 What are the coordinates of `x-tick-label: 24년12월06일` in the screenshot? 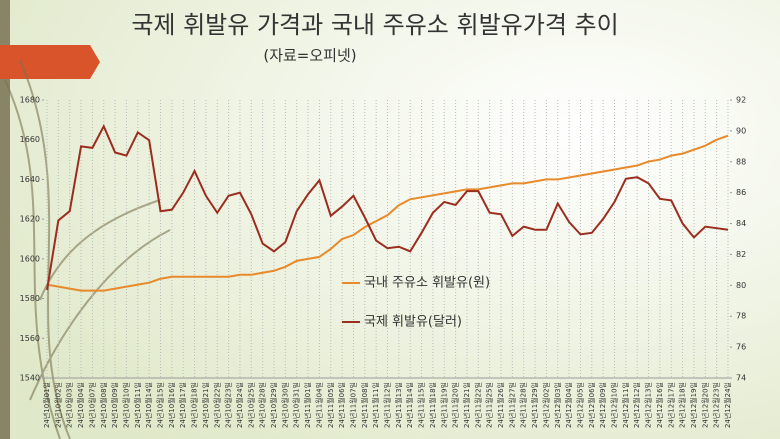 It's located at (591, 405).